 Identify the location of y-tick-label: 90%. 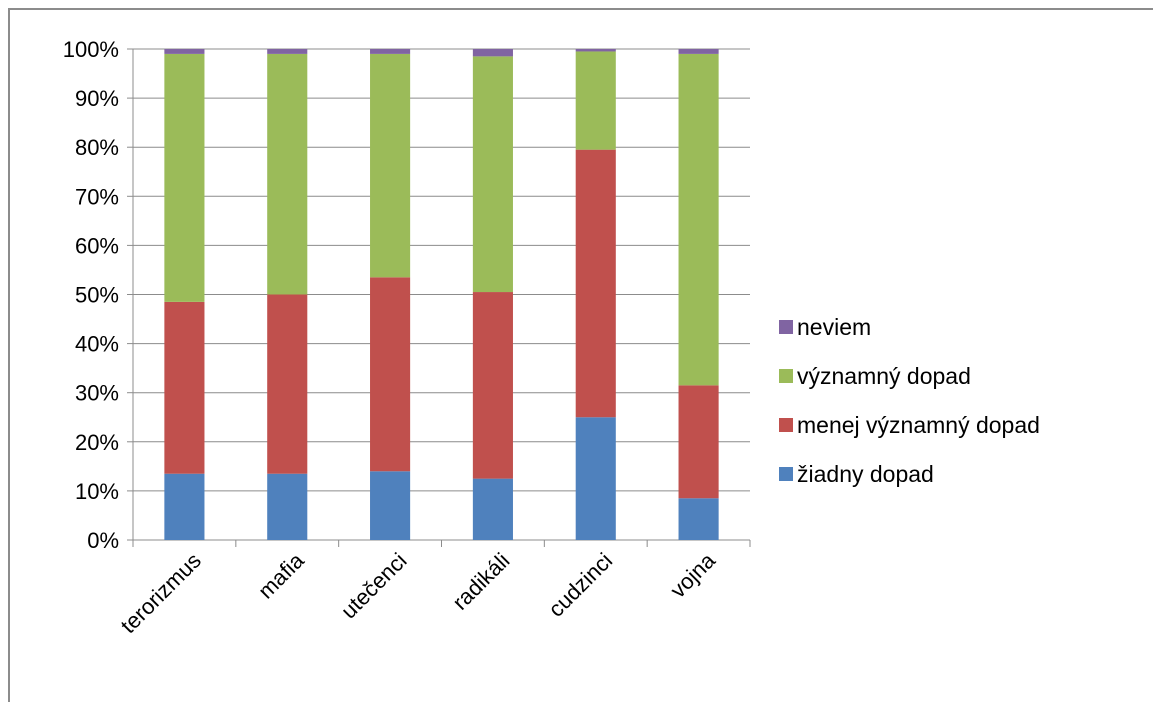
(97, 98).